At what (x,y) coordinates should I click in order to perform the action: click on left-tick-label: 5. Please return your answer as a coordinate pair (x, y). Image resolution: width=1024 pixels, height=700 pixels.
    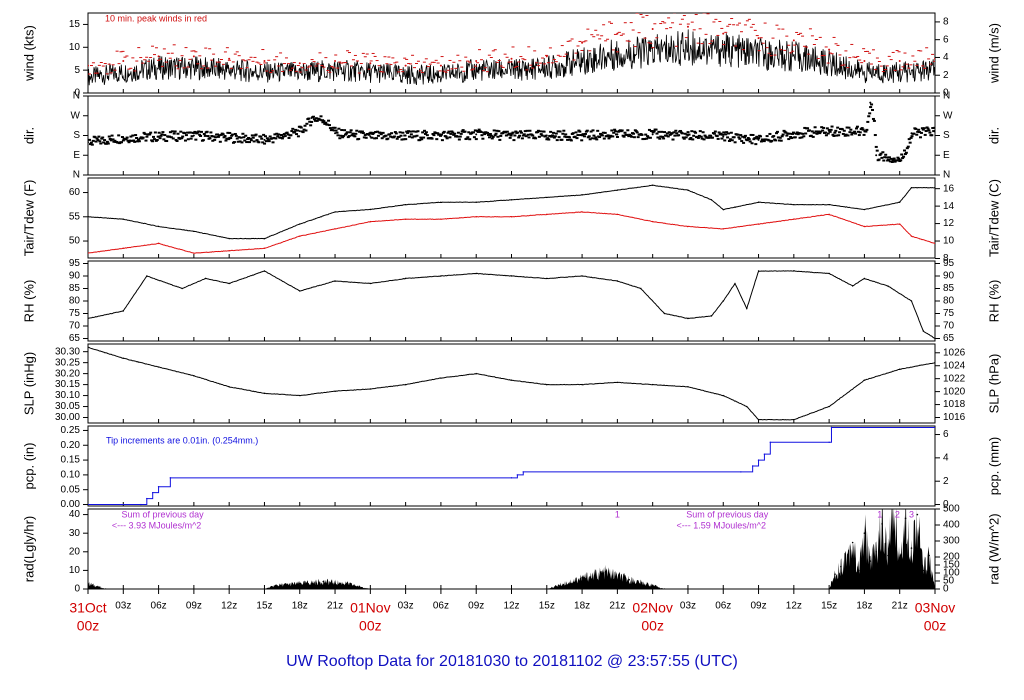
    Looking at the image, I should click on (77, 70).